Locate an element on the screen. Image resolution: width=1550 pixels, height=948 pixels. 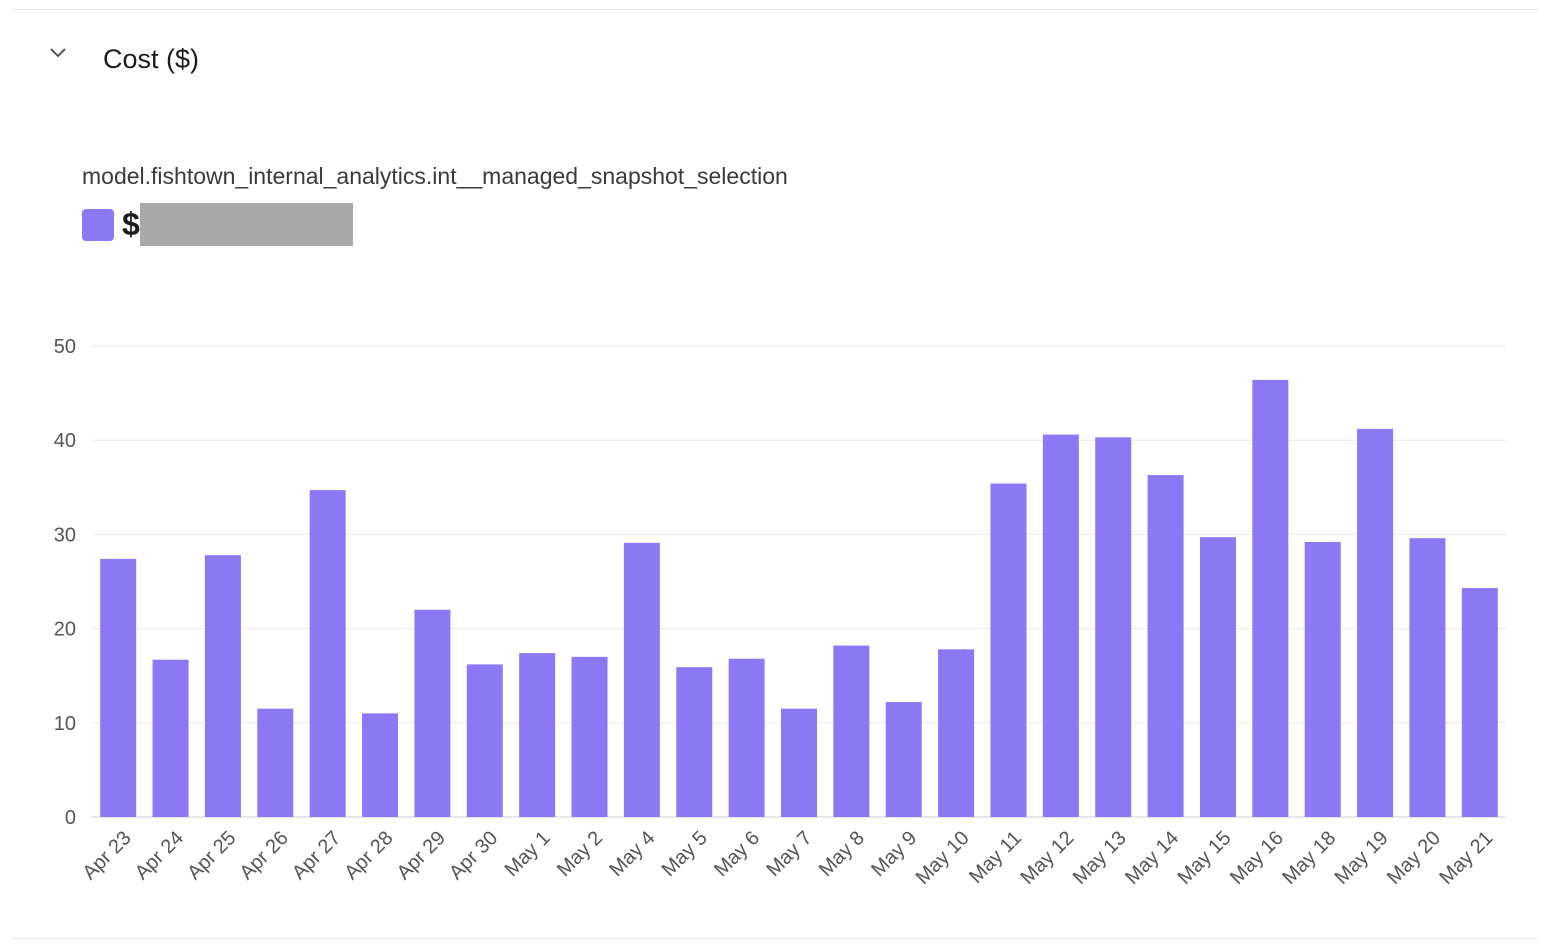
y-tick-label: 30 is located at coordinates (65, 535).